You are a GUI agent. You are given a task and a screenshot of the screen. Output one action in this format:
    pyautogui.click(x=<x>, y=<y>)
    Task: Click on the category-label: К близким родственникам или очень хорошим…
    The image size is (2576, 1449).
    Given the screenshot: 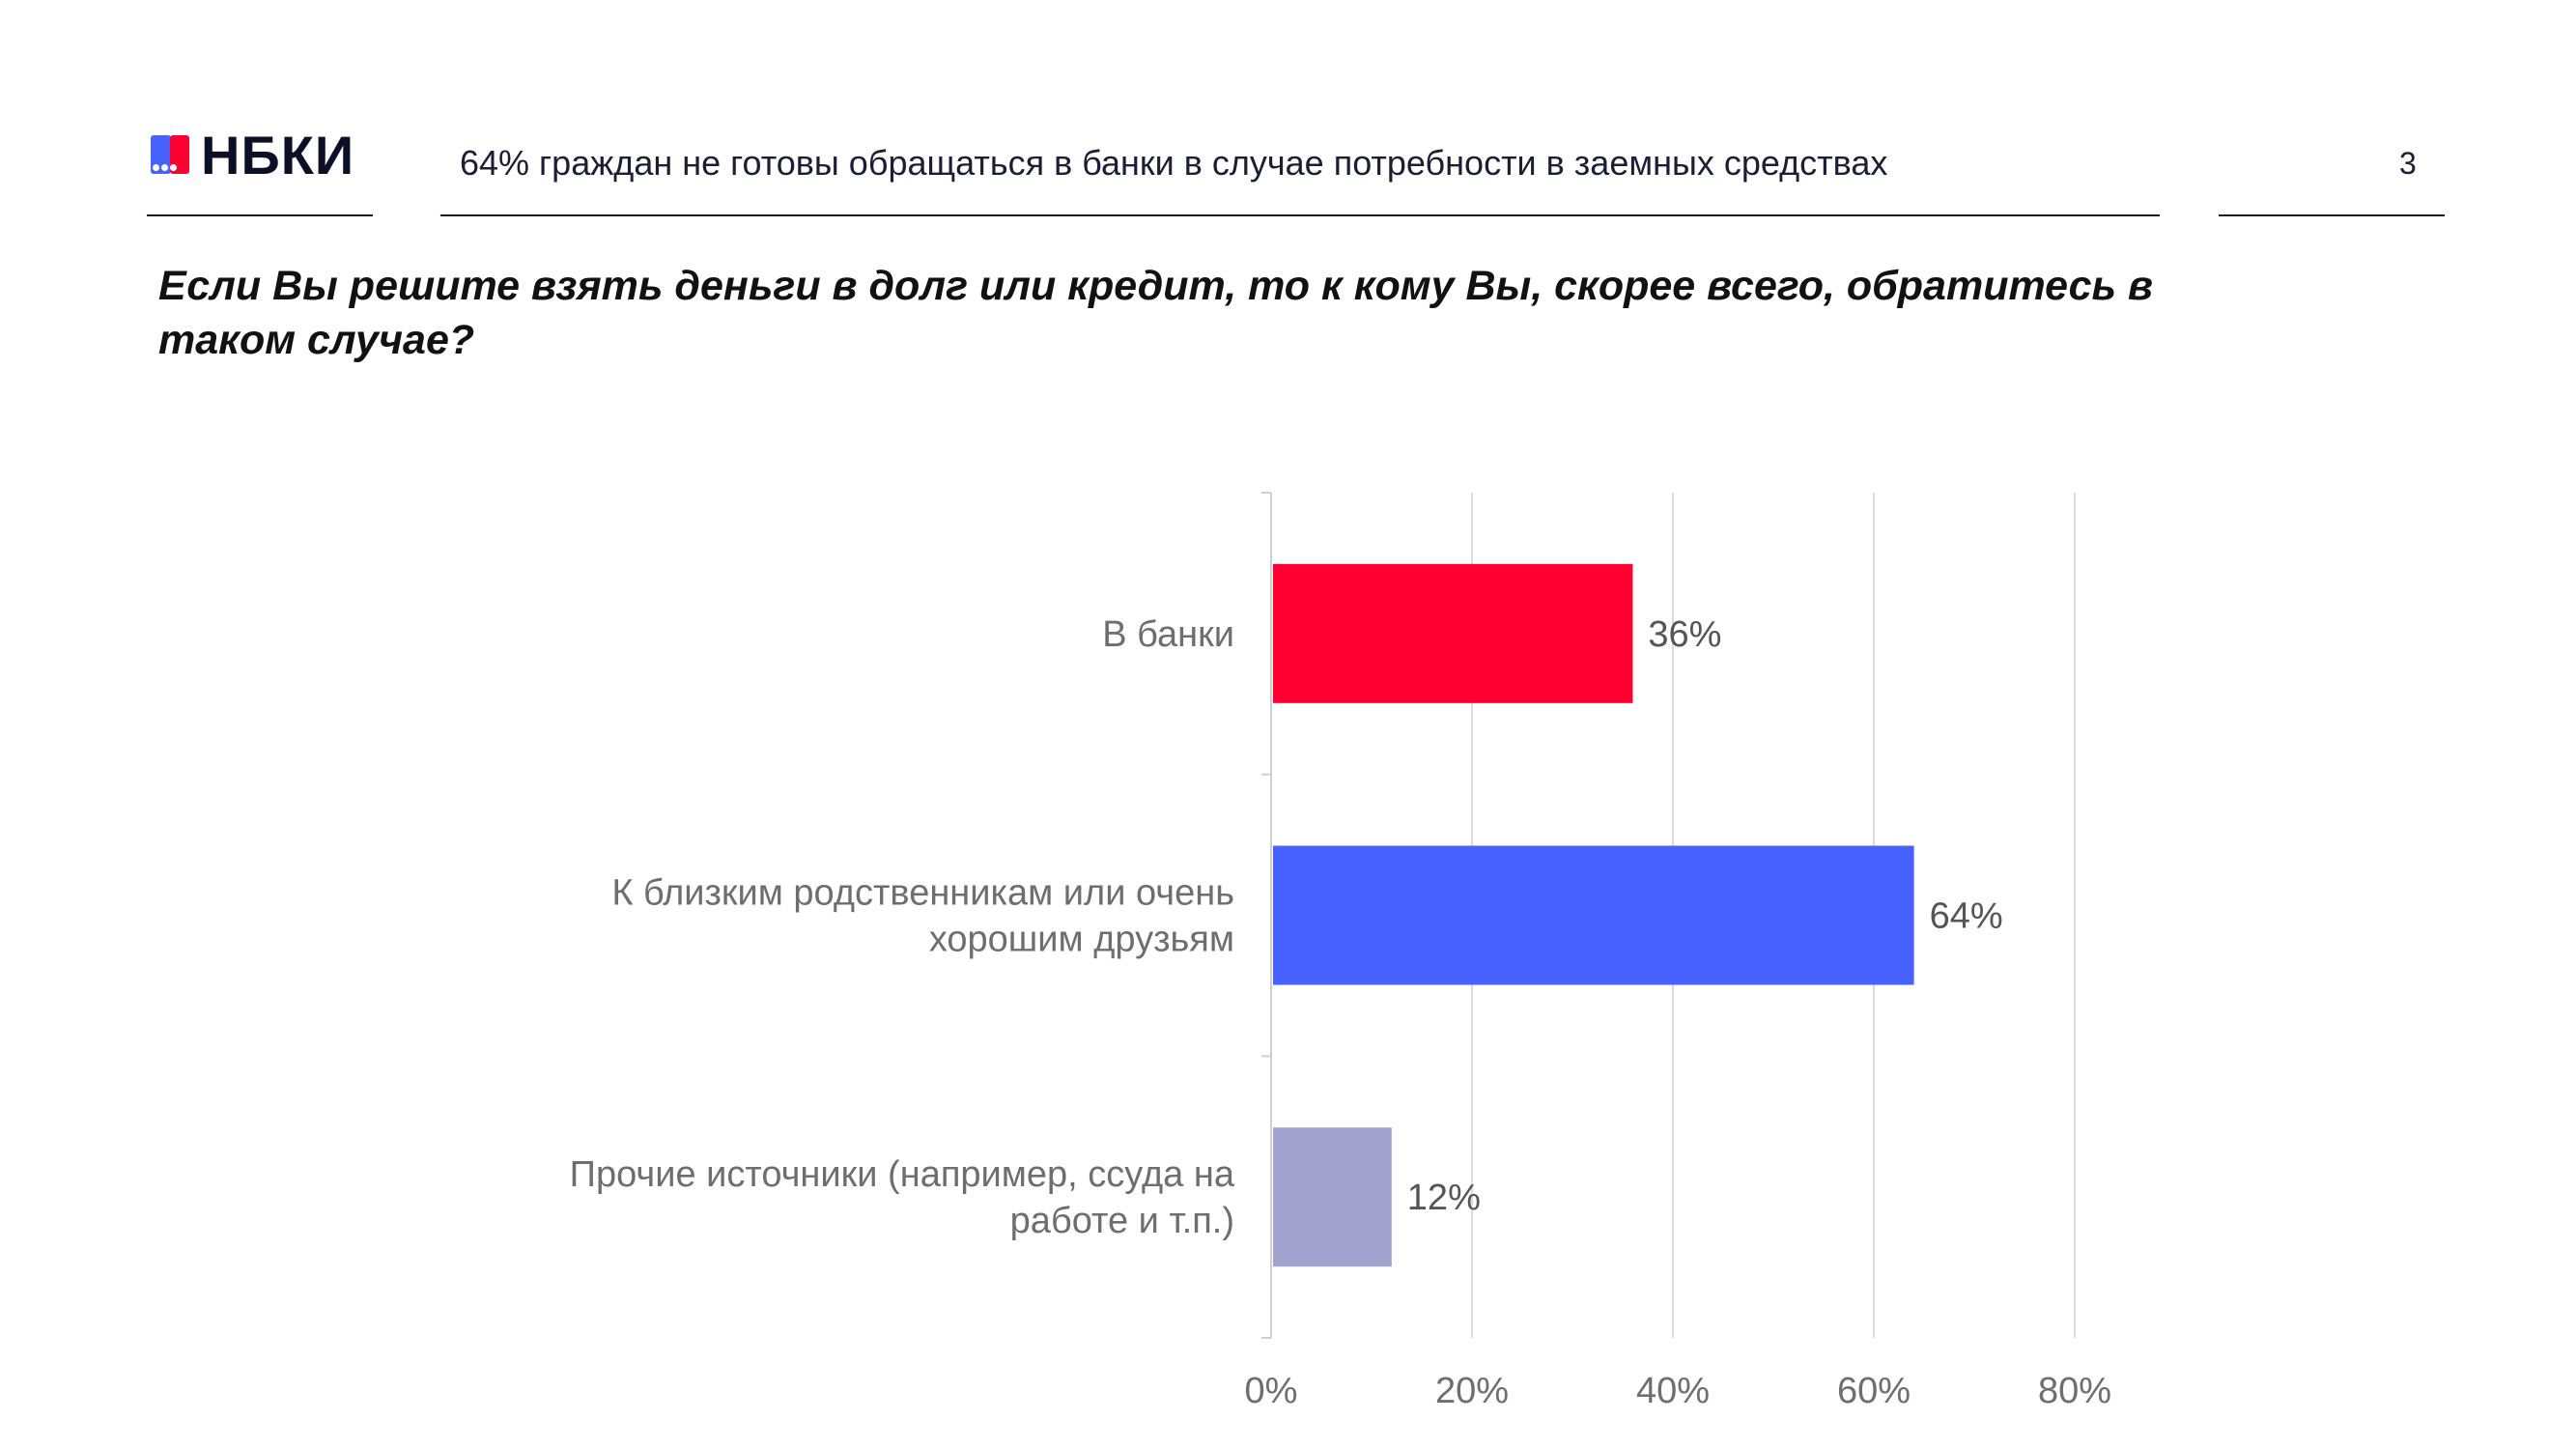 What is the action you would take?
    pyautogui.click(x=922, y=916)
    